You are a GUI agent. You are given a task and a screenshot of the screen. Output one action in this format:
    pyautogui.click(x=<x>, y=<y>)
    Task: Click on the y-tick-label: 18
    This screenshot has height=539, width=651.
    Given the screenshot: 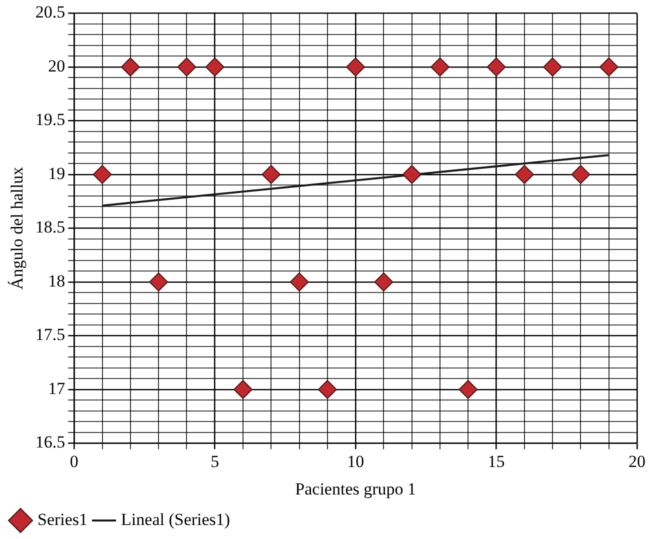 What is the action you would take?
    pyautogui.click(x=57, y=280)
    